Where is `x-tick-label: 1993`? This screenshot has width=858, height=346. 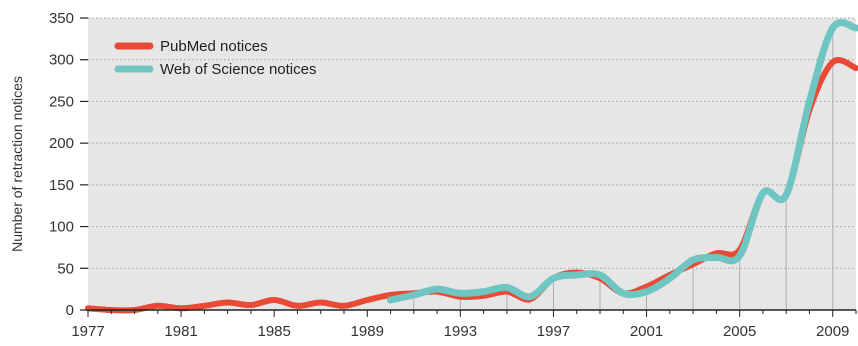 x-tick-label: 1993 is located at coordinates (460, 331).